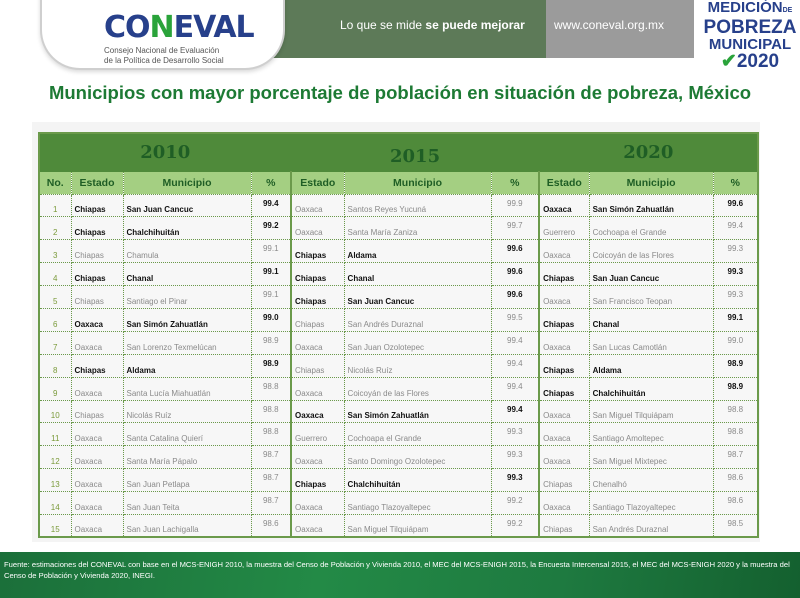 This screenshot has width=800, height=598. I want to click on municipio-cell: Chenalhó, so click(651, 480).